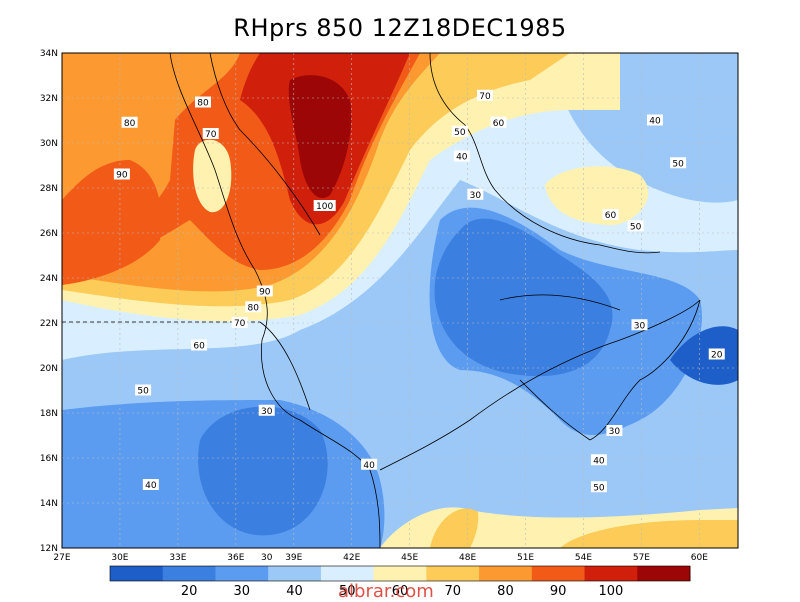  I want to click on lon-tick-label: 30E, so click(119, 558).